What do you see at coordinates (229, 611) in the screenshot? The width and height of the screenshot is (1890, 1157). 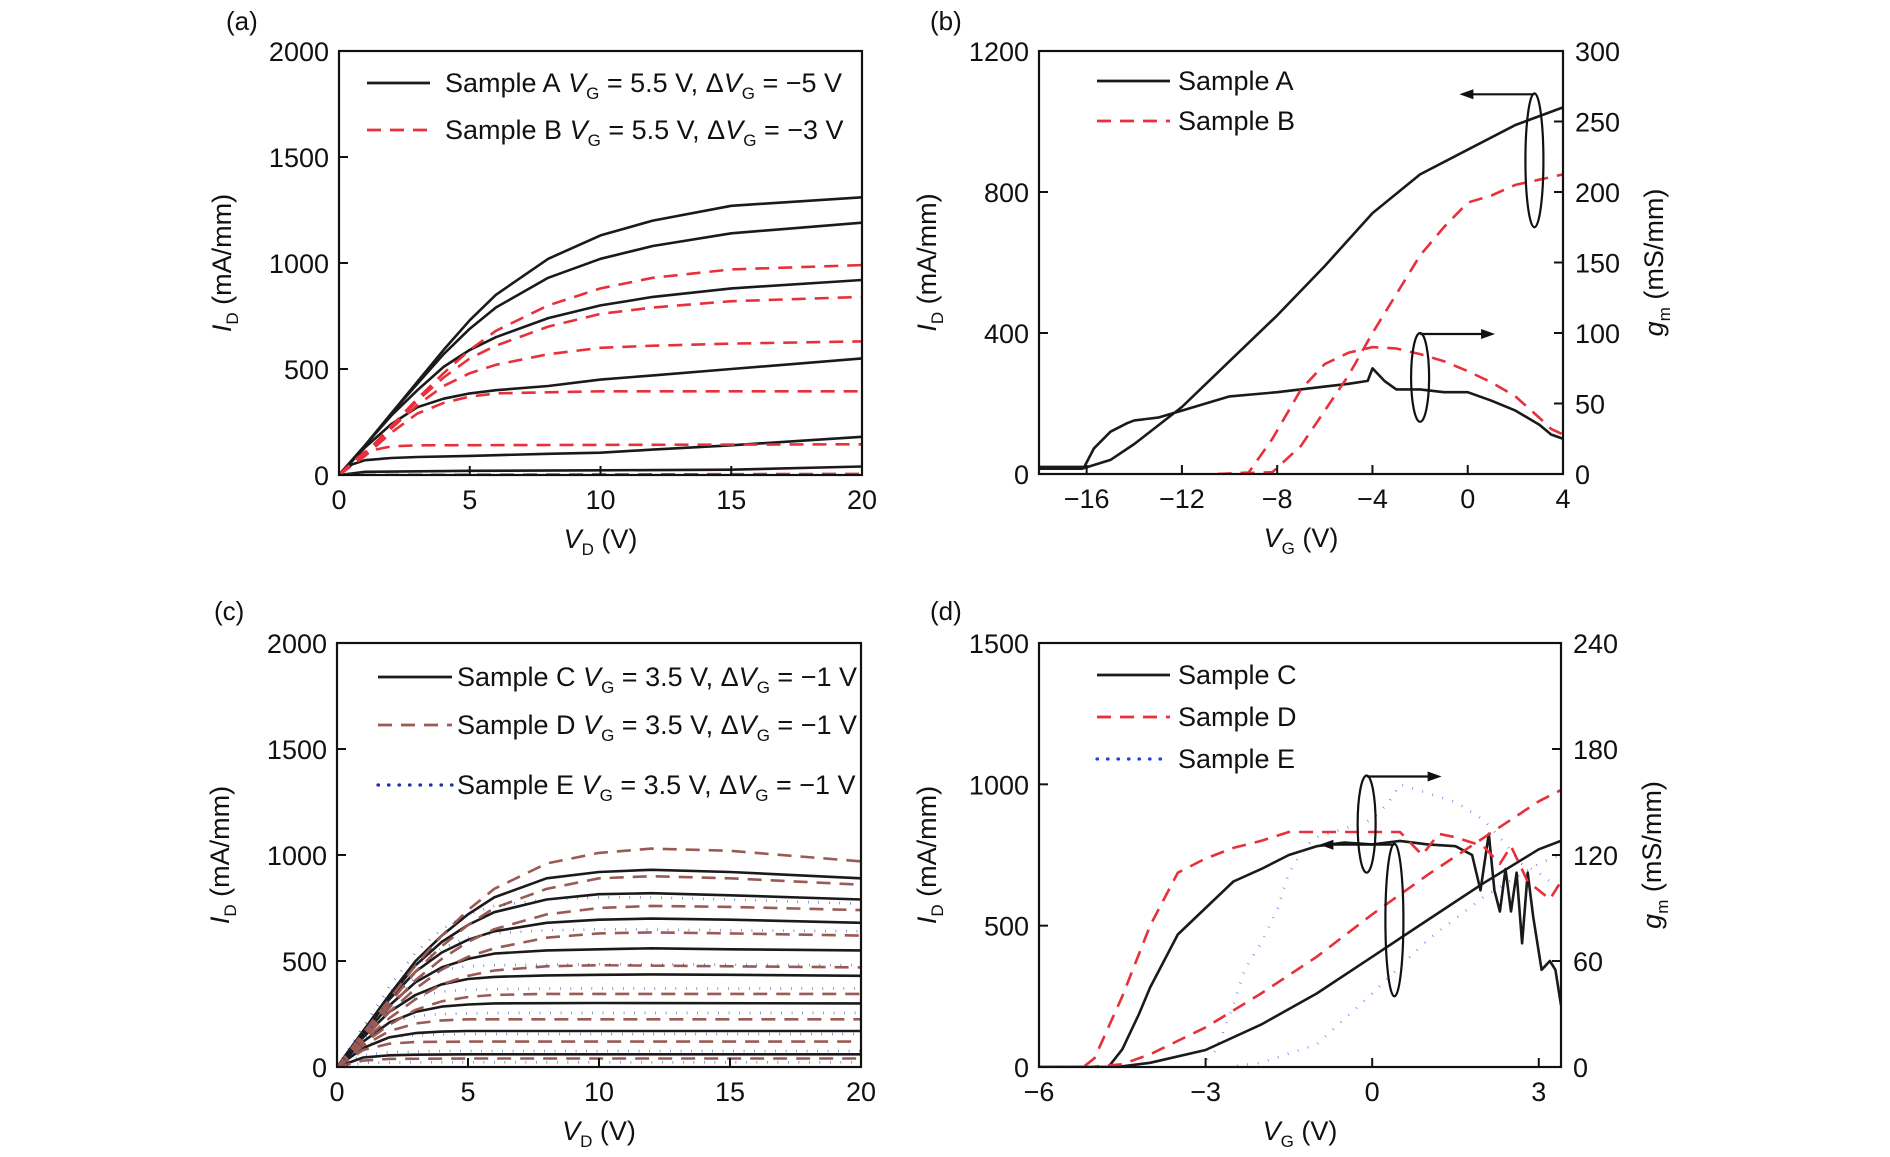 I see `panel-label: (c)` at bounding box center [229, 611].